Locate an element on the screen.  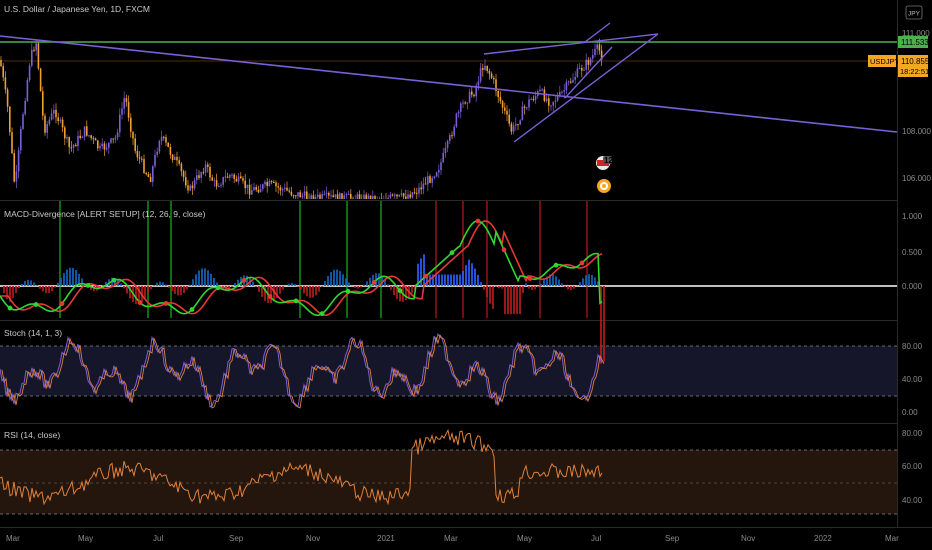
channel-upper-line is located at coordinates (571, 44).